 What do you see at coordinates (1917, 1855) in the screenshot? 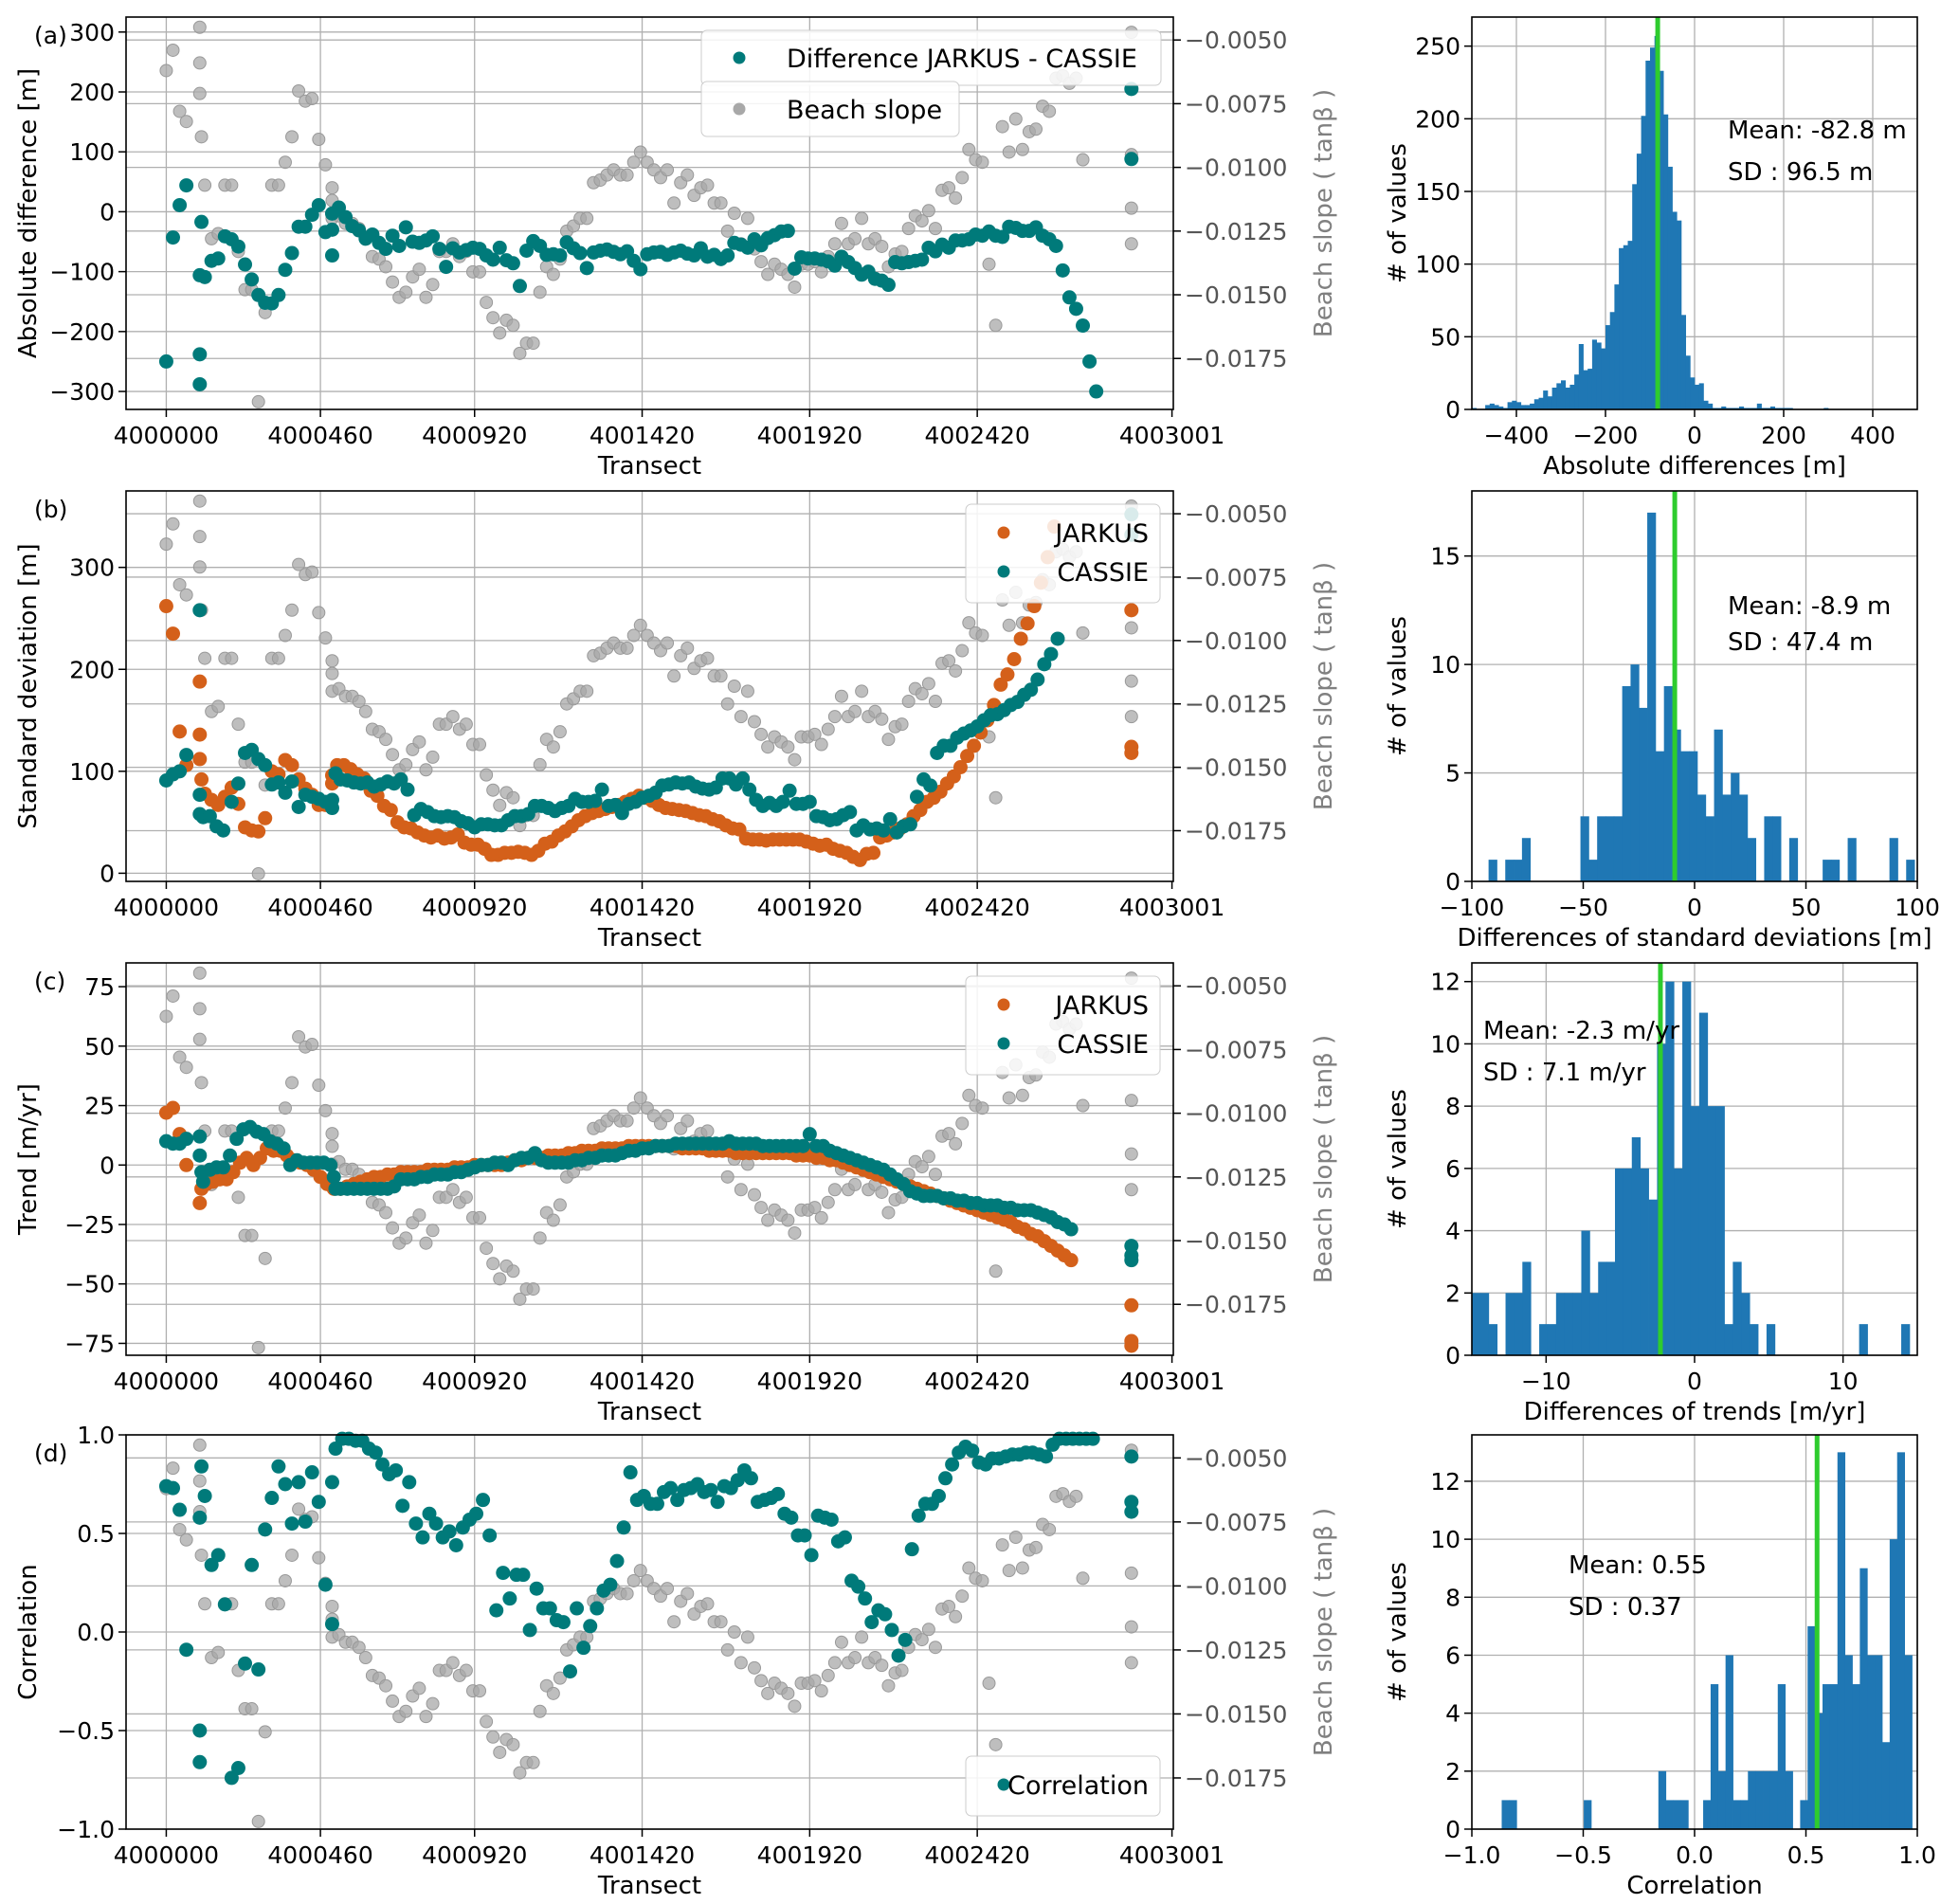
I see `x-tick-label: 1.0` at bounding box center [1917, 1855].